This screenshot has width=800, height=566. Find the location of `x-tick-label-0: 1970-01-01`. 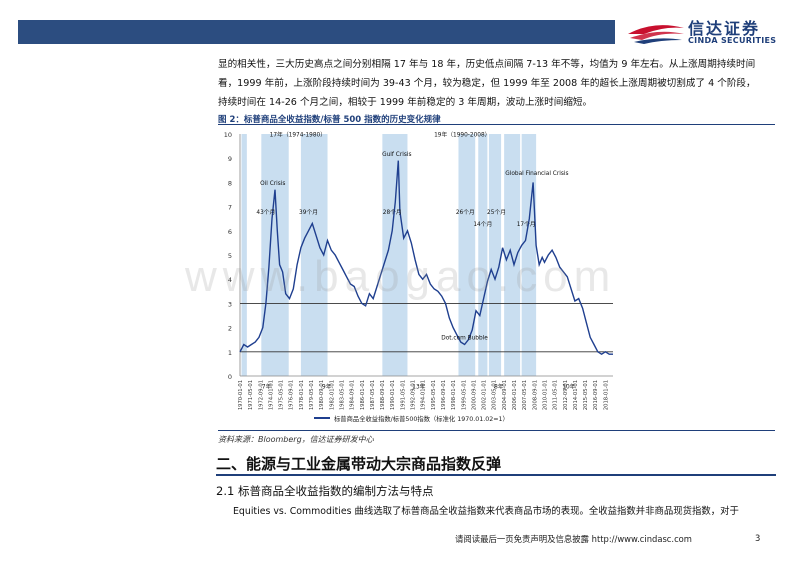

x-tick-label-0: 1970-01-01 is located at coordinates (241, 395).